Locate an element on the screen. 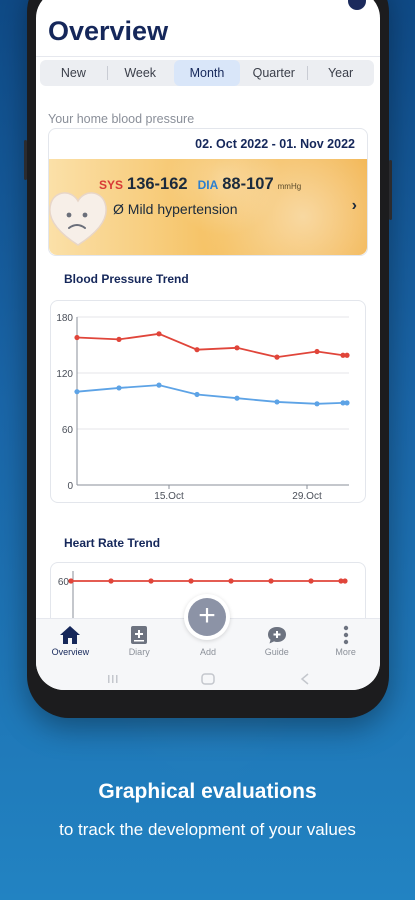  nav-overview: Overview is located at coordinates (70, 644).